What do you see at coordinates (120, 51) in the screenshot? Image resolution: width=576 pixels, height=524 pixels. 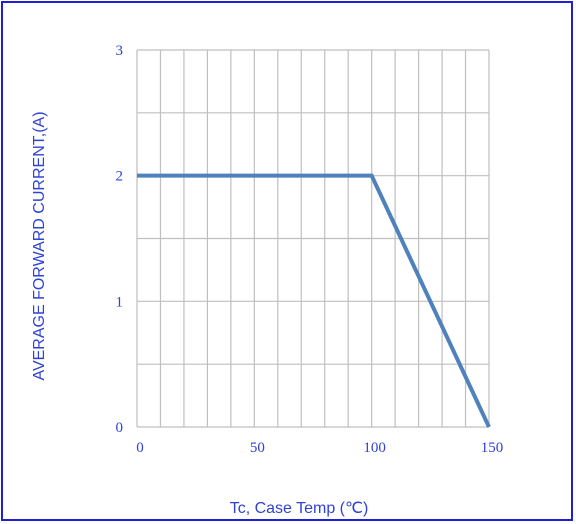 I see `y-tick-label: 3` at bounding box center [120, 51].